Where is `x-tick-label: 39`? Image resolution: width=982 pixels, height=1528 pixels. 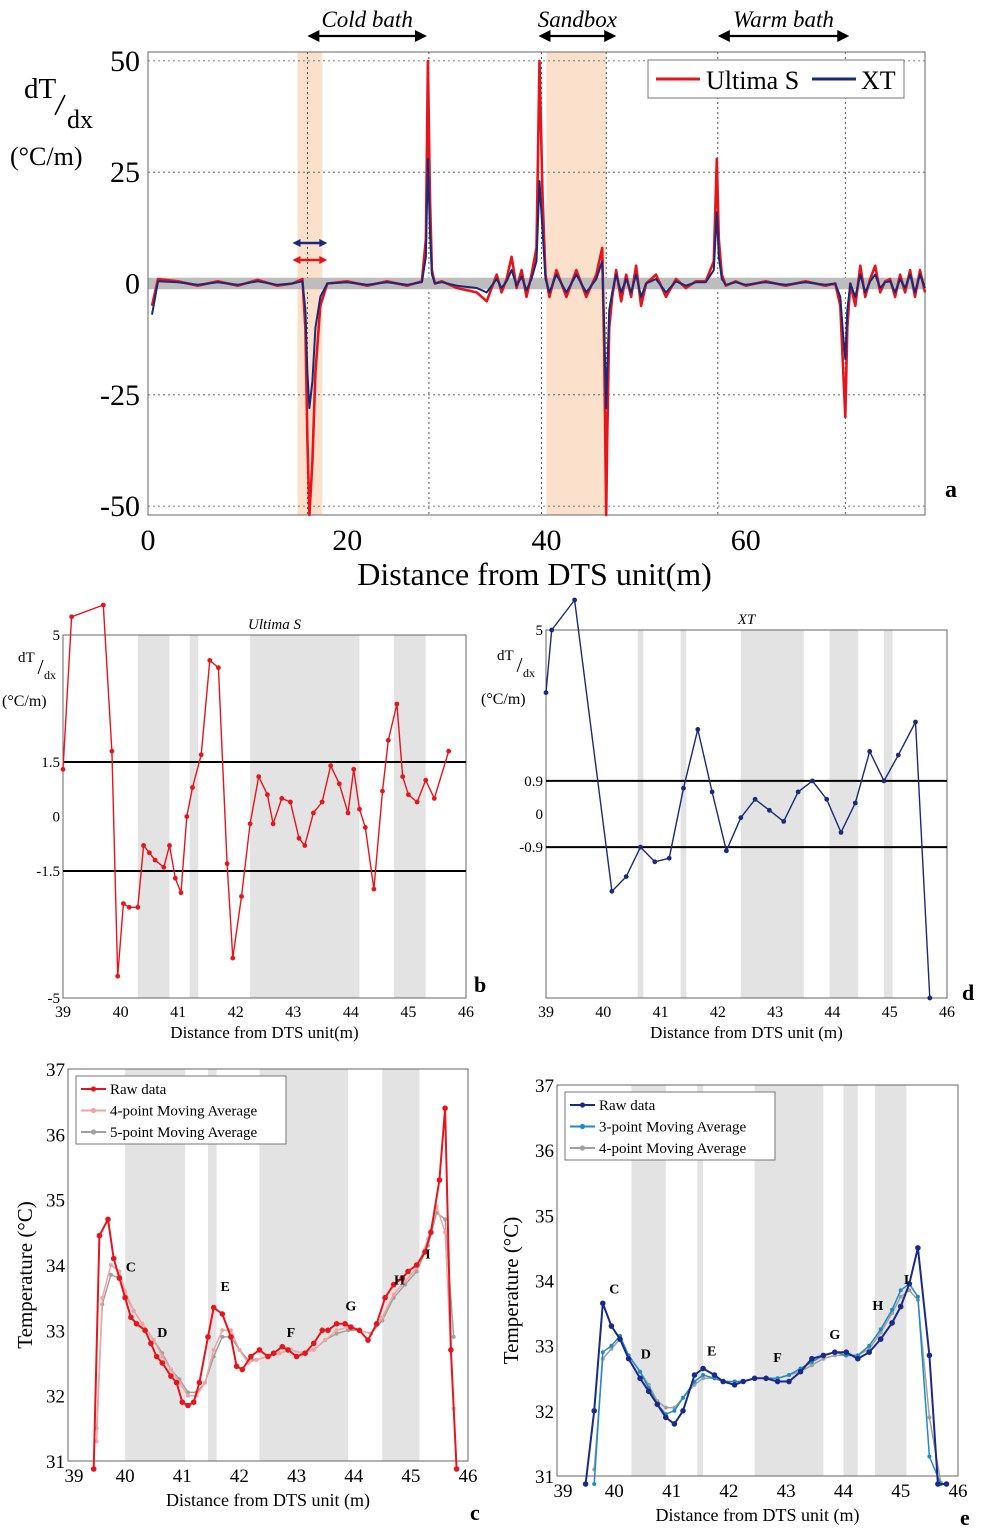 x-tick-label: 39 is located at coordinates (563, 1491).